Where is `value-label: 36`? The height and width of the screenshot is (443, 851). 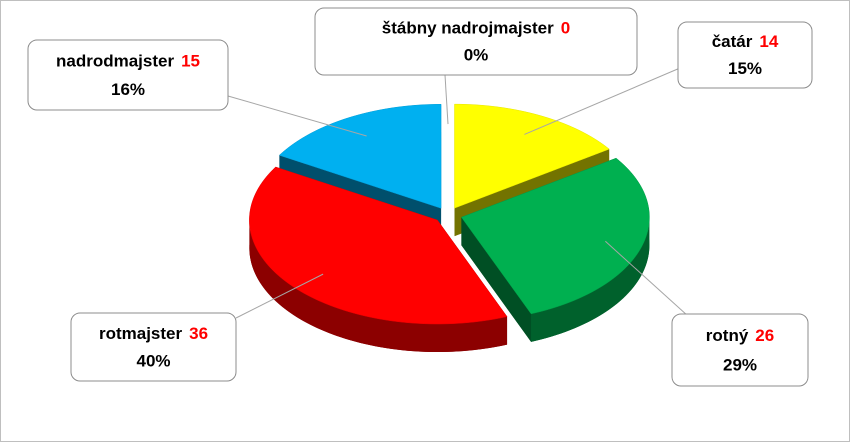 value-label: 36 is located at coordinates (198, 333).